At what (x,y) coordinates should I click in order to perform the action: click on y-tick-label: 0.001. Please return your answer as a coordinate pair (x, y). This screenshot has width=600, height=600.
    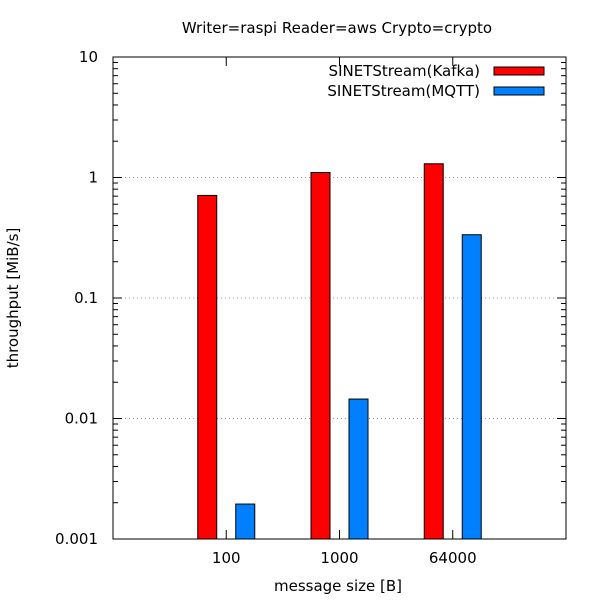
    Looking at the image, I should click on (76, 539).